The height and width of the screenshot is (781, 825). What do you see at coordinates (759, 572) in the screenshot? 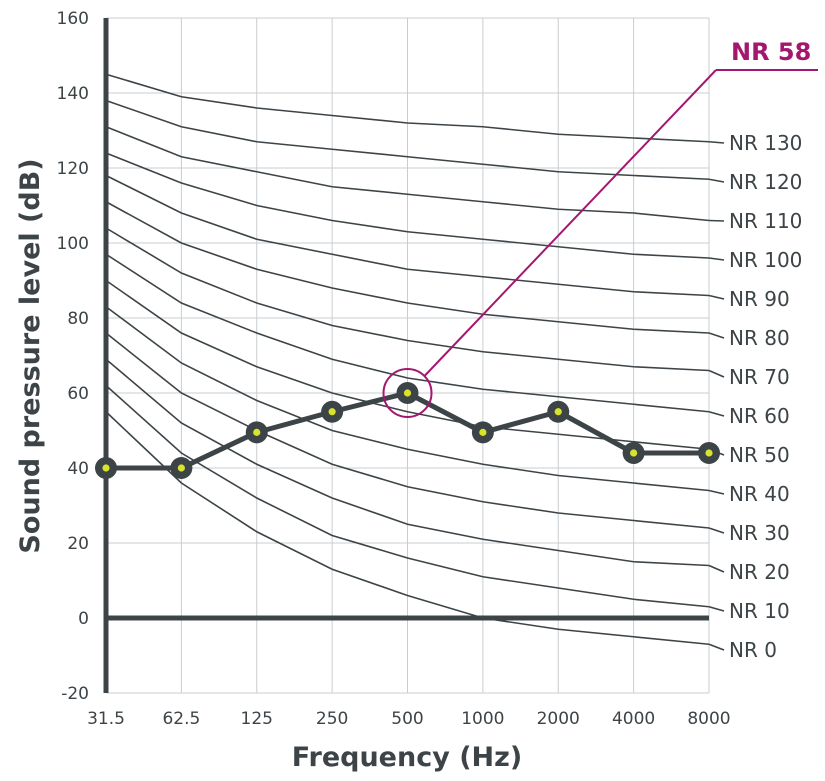
I see `nr-curve-label: NR 20` at bounding box center [759, 572].